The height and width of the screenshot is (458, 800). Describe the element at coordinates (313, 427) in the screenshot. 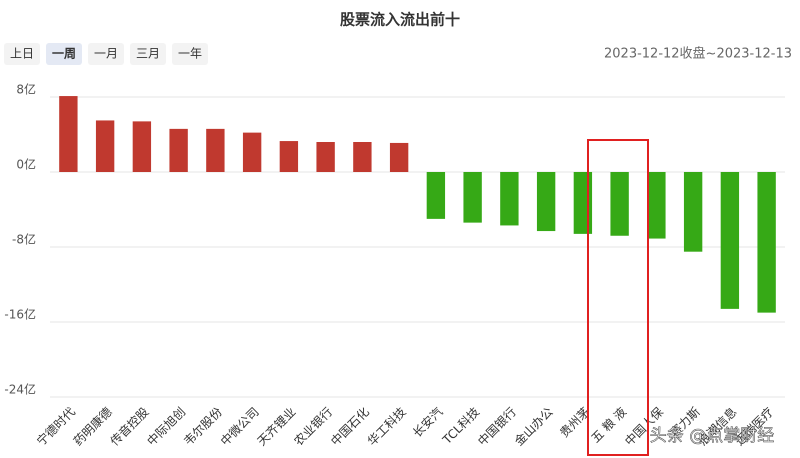

I see `x-tick-label: 农业银行` at that location.